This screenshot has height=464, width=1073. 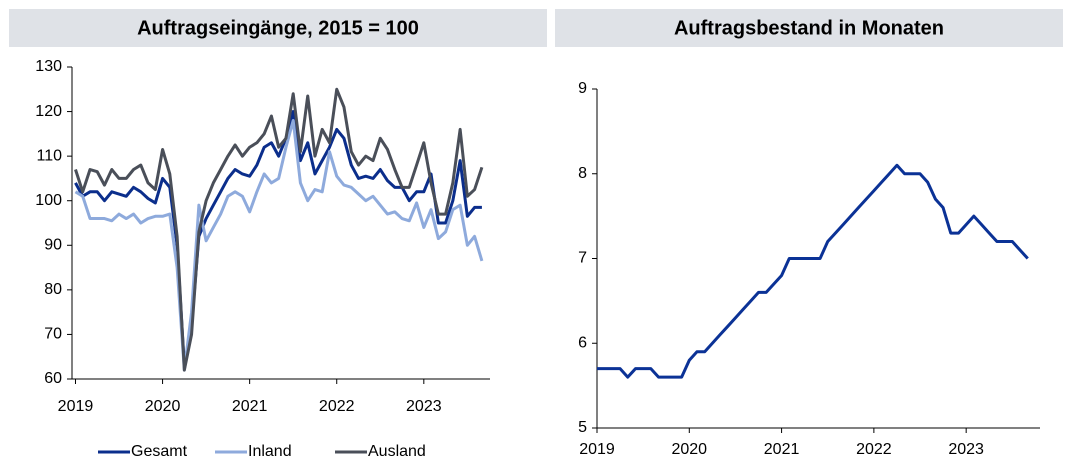 What do you see at coordinates (48, 111) in the screenshot?
I see `y-tick-label: 120` at bounding box center [48, 111].